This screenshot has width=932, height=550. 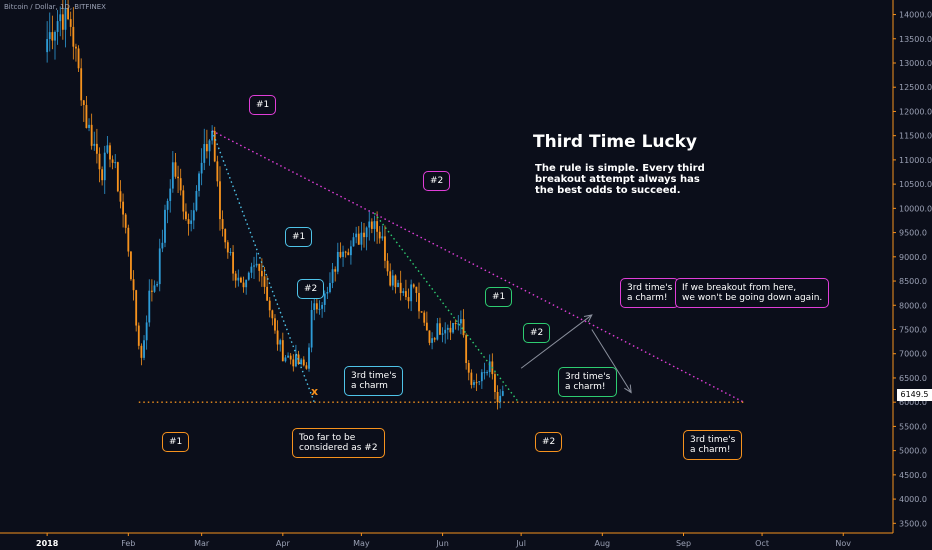 I want to click on callout-green-1: #1, so click(x=499, y=297).